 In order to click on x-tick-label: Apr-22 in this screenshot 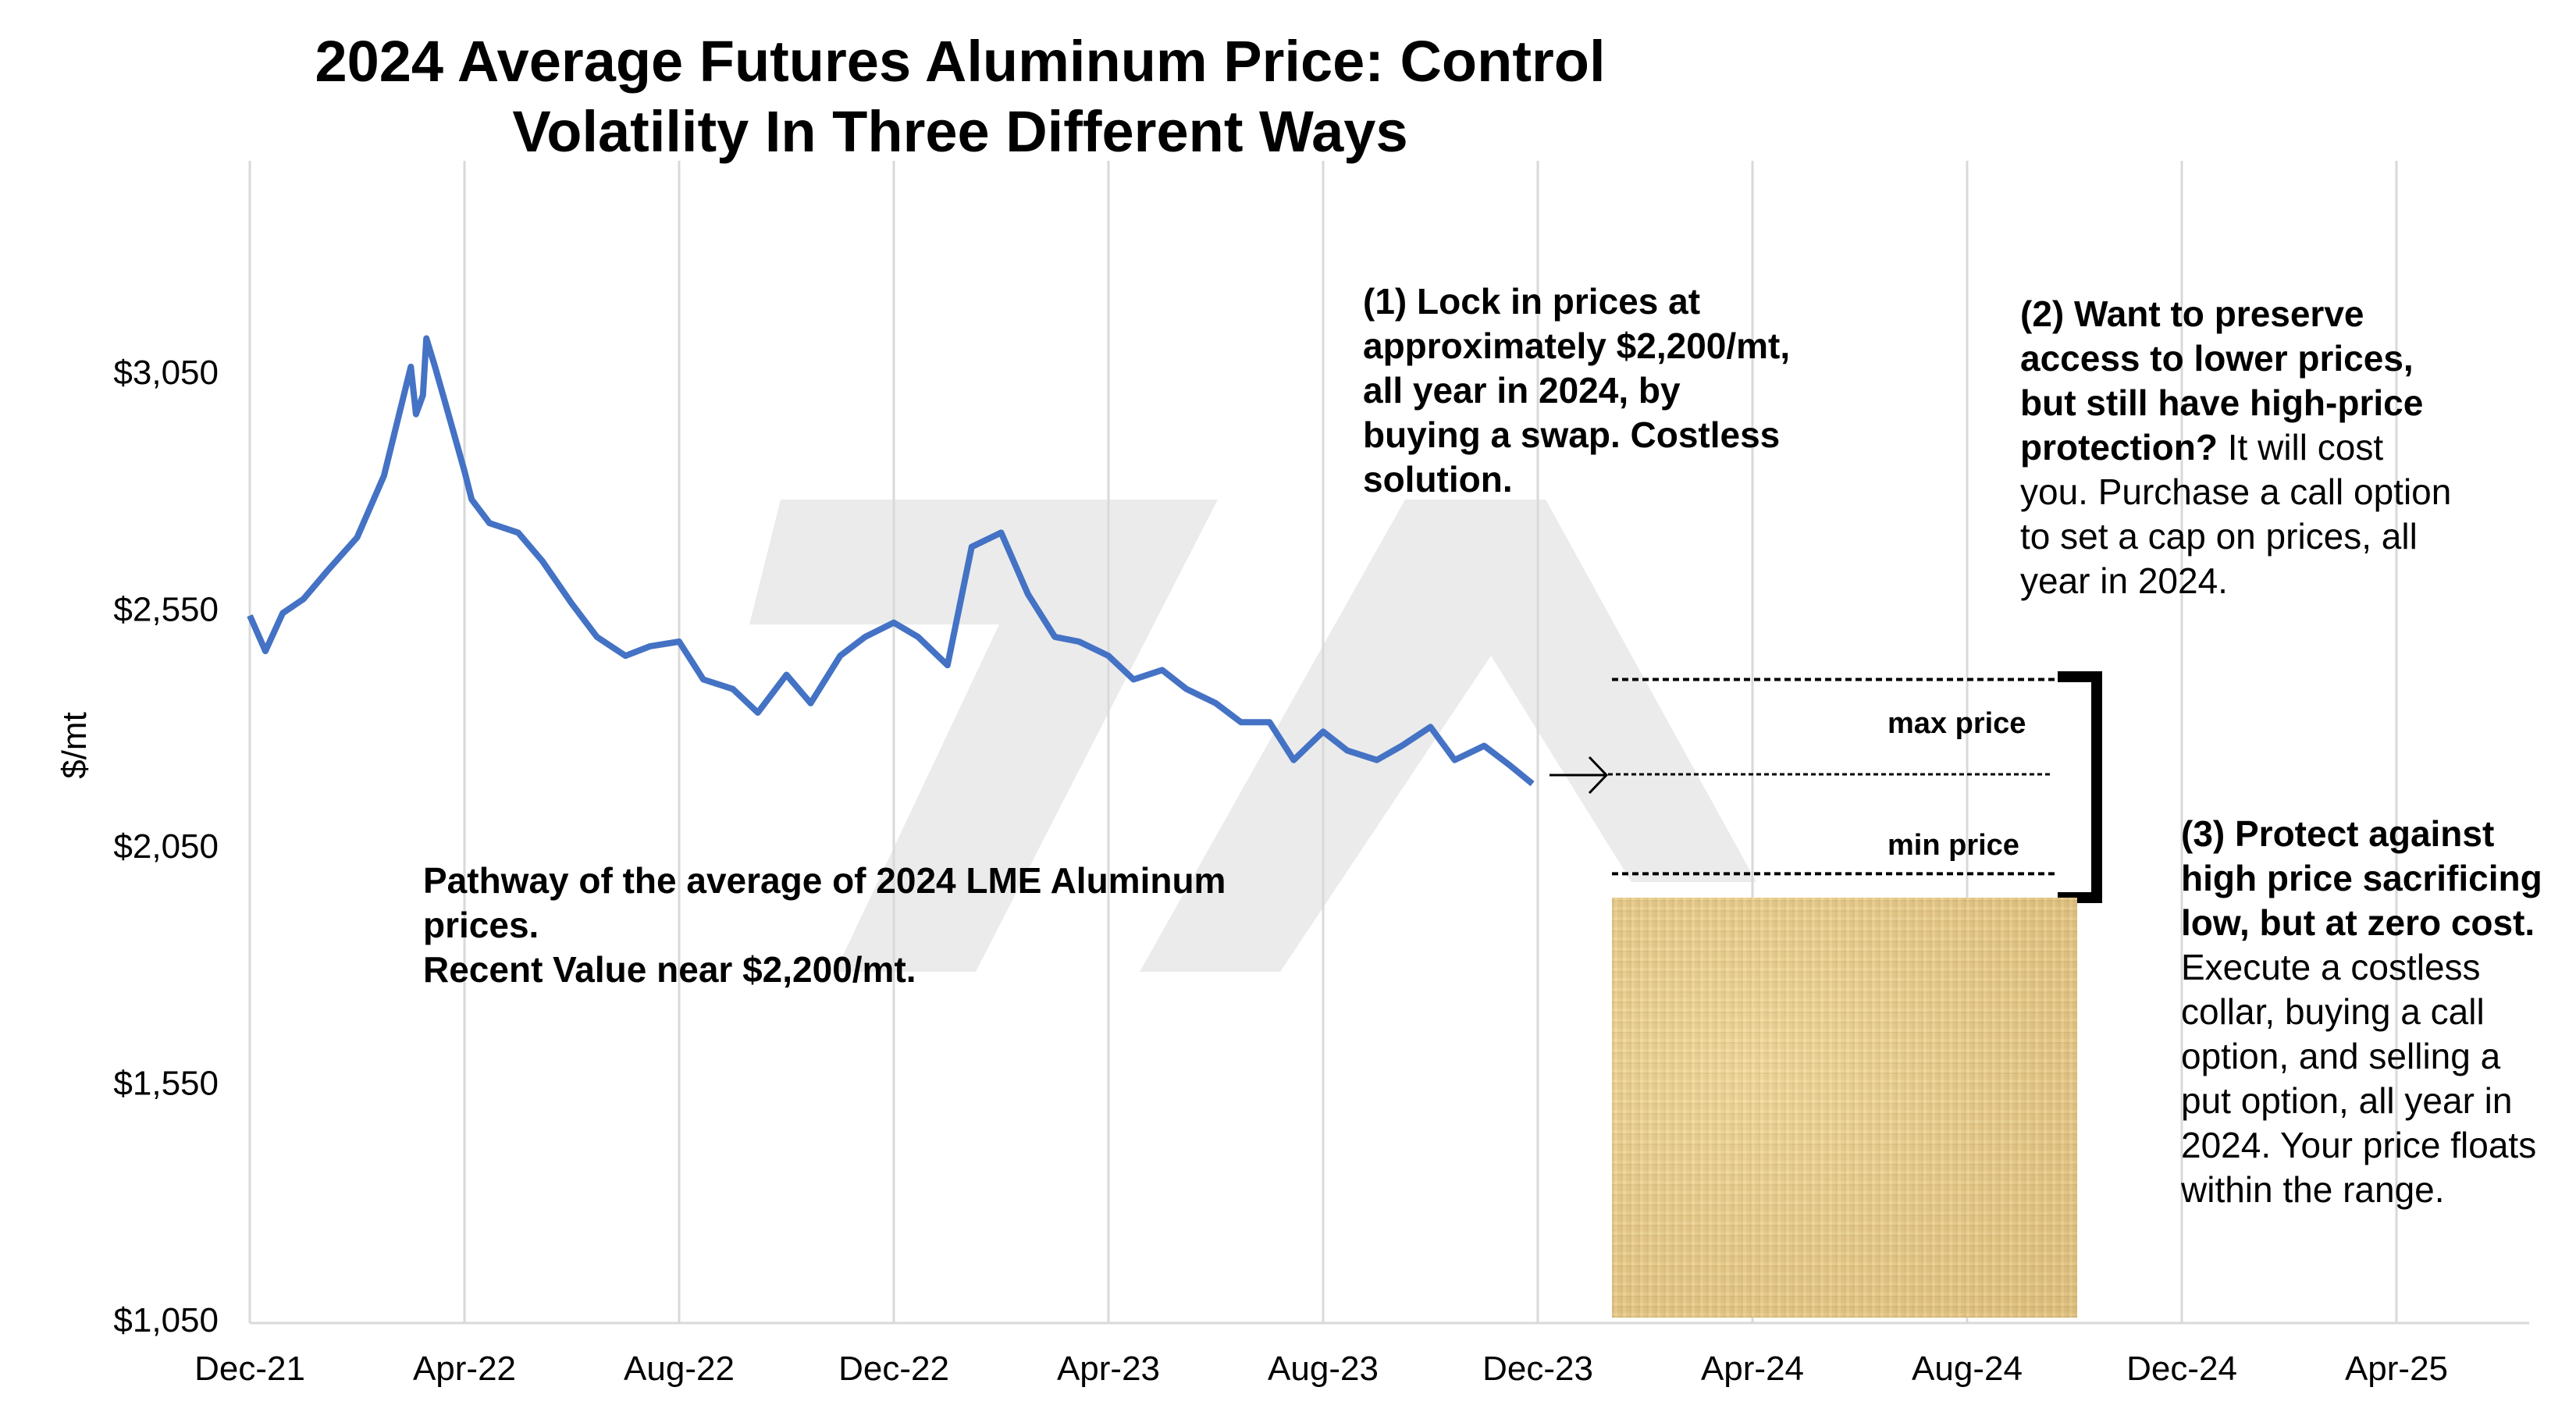, I will do `click(464, 1369)`.